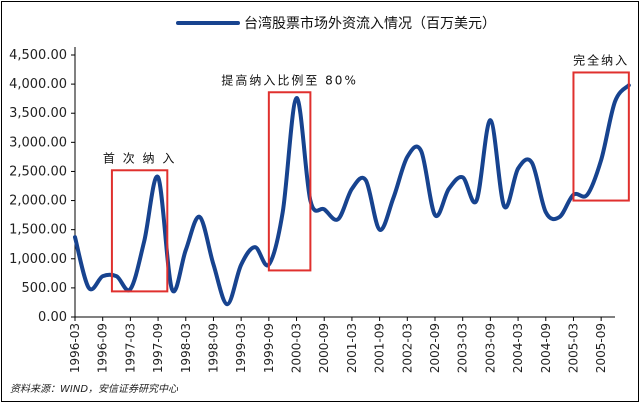  What do you see at coordinates (38, 259) in the screenshot?
I see `y-tick-label: 1,000.00` at bounding box center [38, 259].